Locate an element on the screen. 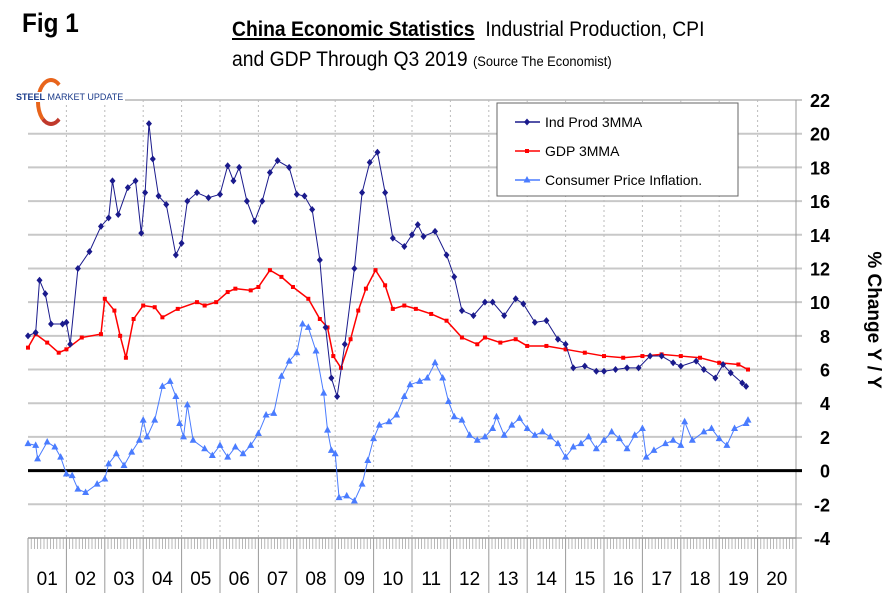 This screenshot has height=593, width=891. x-tick-label: 08 is located at coordinates (315, 579).